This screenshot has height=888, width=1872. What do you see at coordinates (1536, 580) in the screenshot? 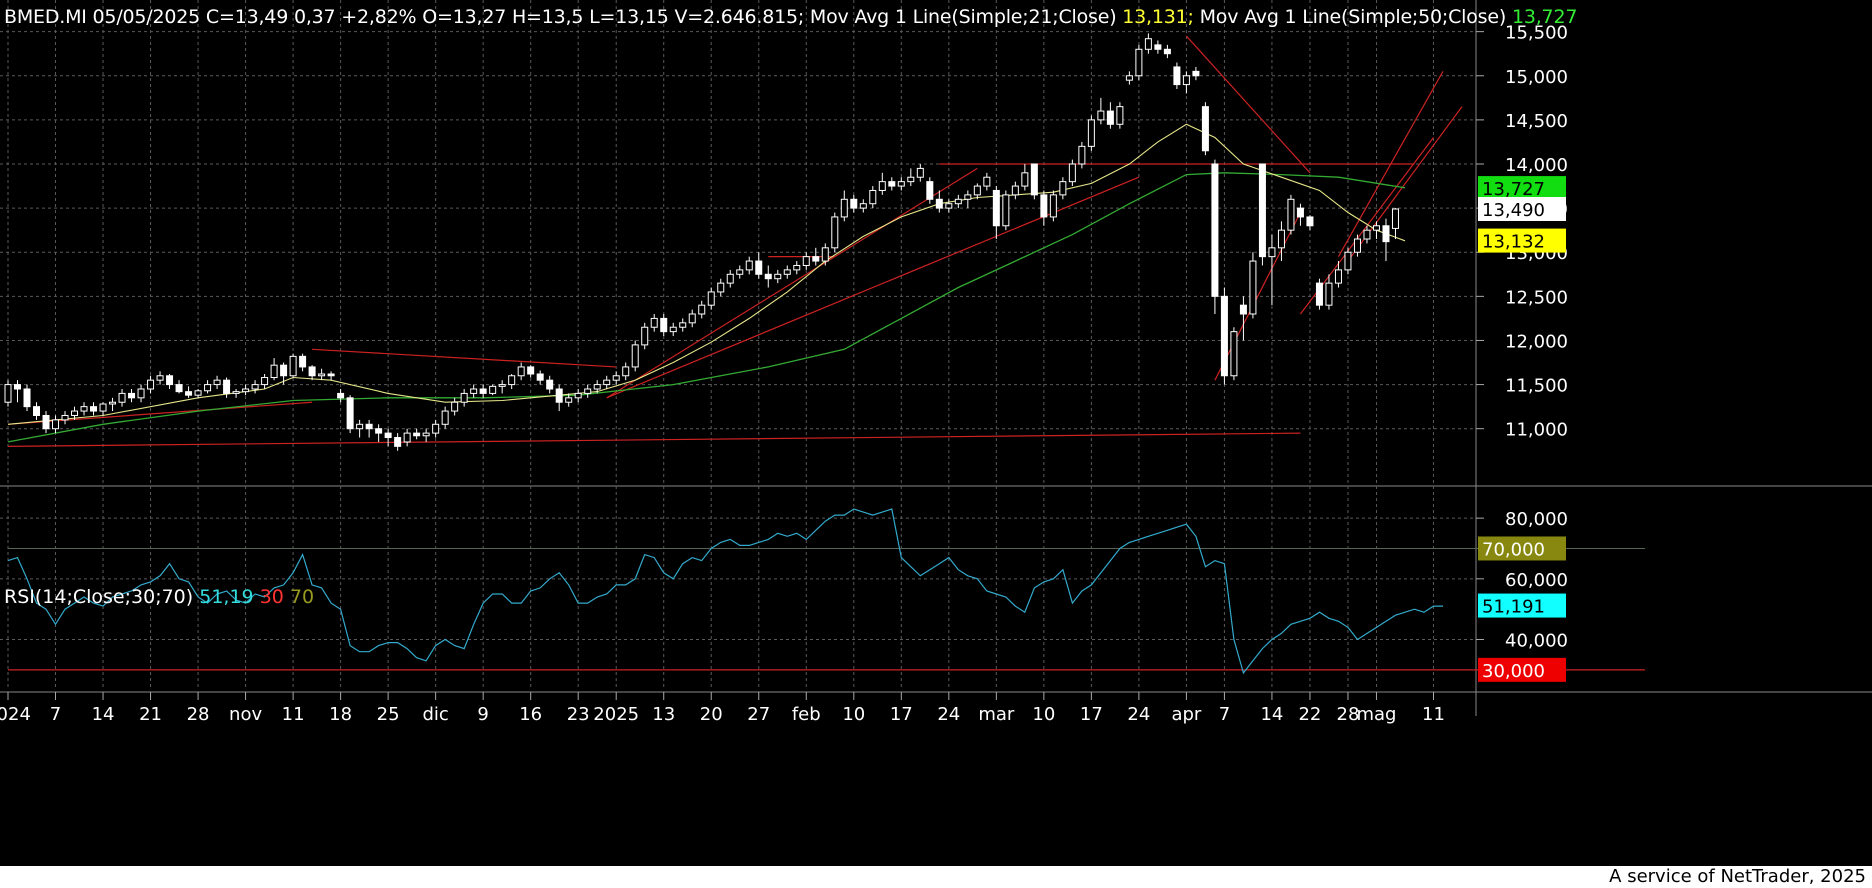
I see `rsi-tick-label: 60,000` at bounding box center [1536, 580].